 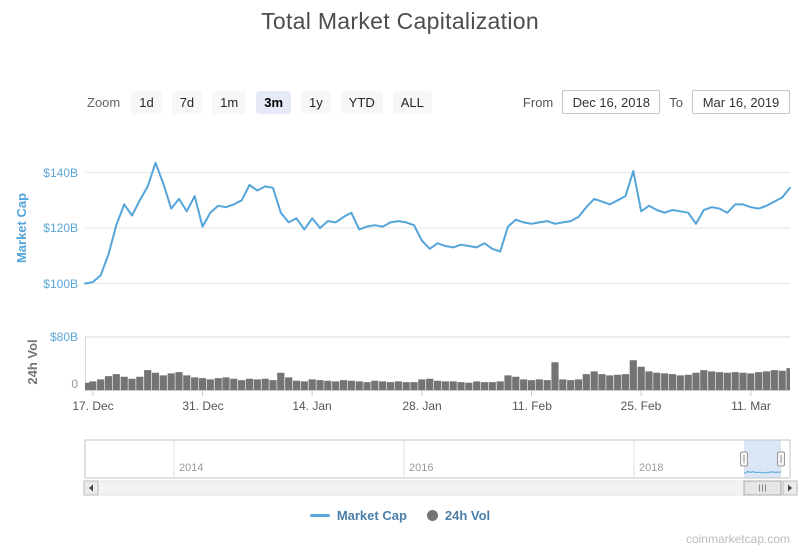 I want to click on legend-item-24h-vol: 24h Vol, so click(x=458, y=515).